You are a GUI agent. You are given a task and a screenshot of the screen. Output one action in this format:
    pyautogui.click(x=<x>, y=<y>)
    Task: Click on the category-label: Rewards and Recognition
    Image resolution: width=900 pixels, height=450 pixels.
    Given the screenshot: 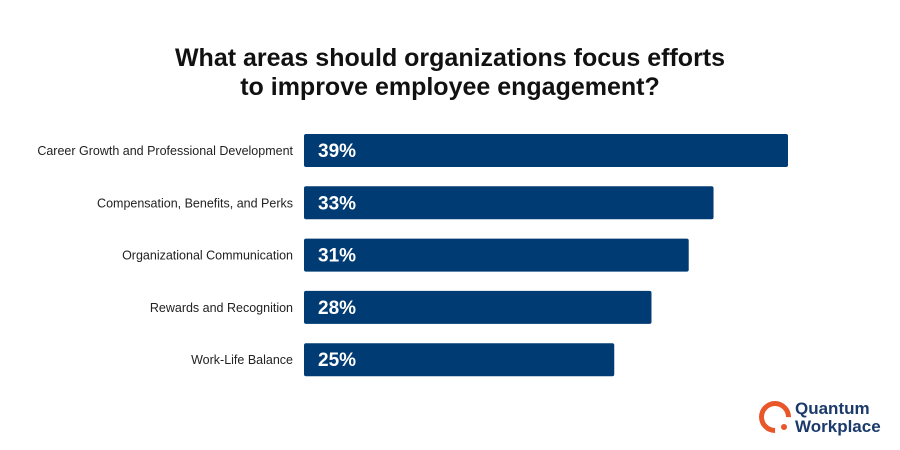 What is the action you would take?
    pyautogui.click(x=221, y=308)
    